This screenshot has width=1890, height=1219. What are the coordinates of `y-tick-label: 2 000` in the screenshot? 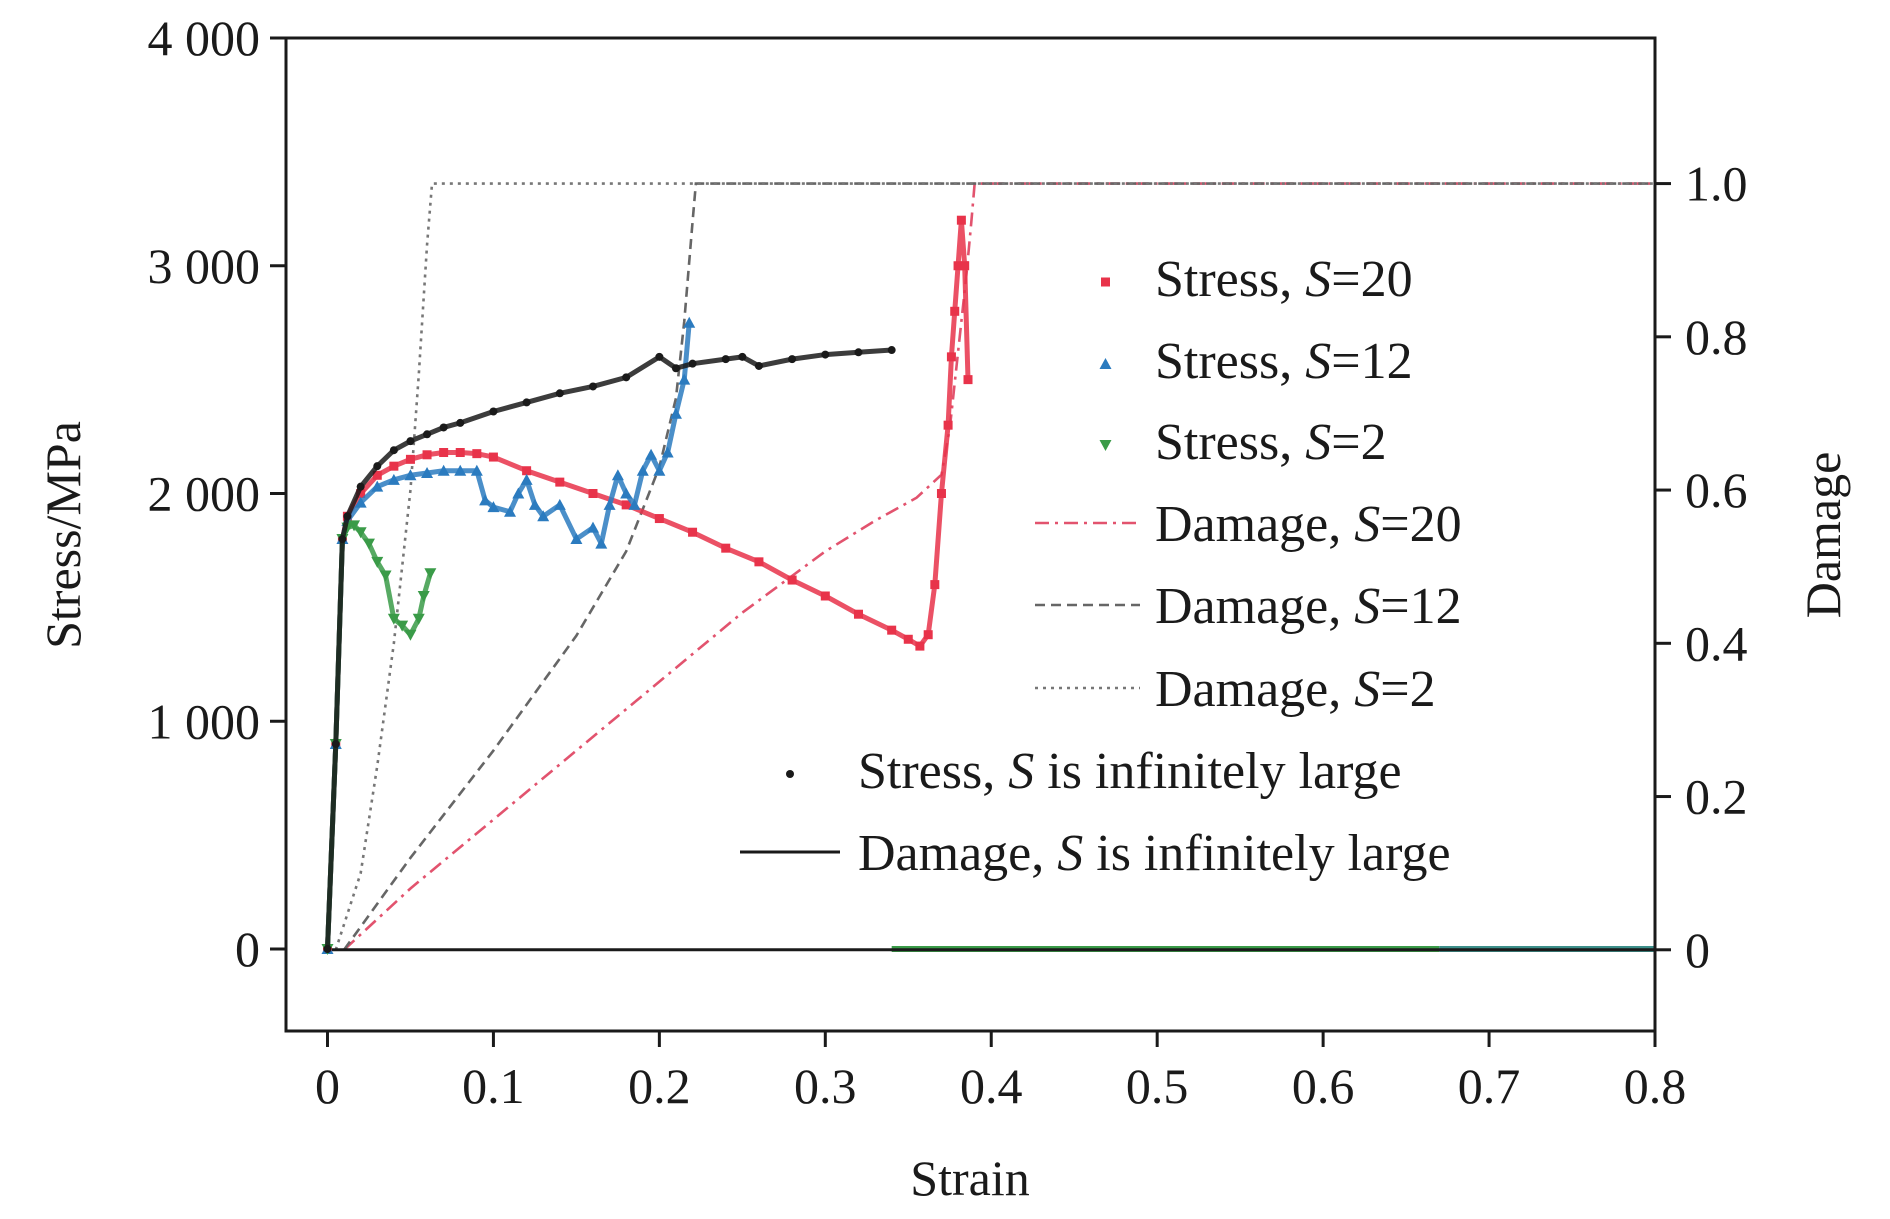 It's located at (204, 494).